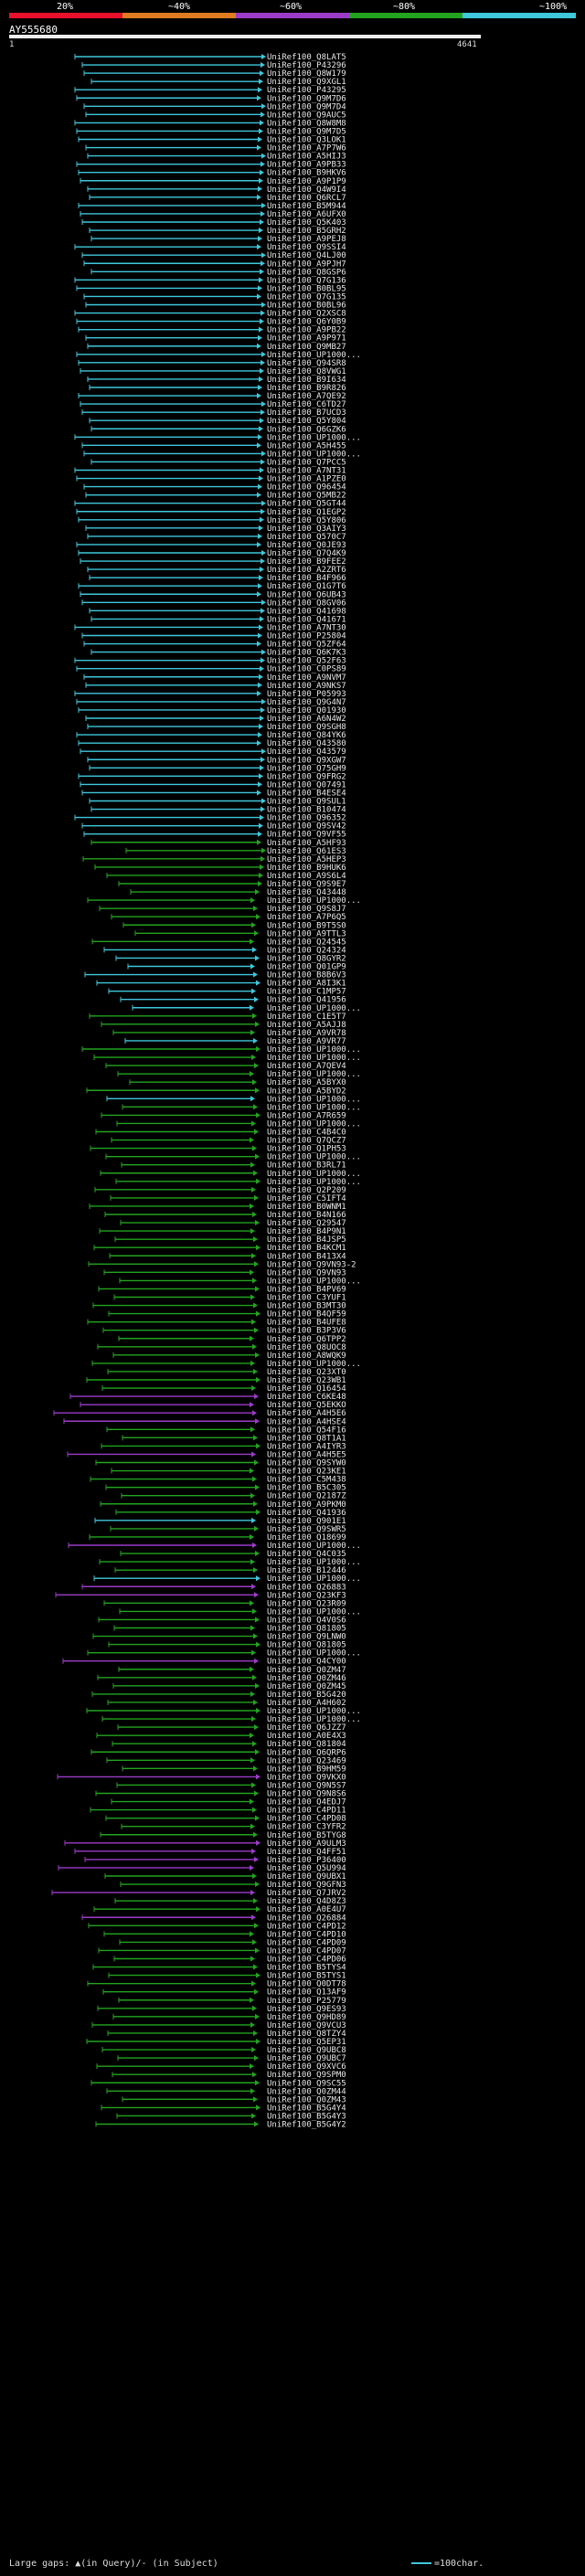 This screenshot has height=2576, width=585. I want to click on hit-label: UniRef100_Q1PH53, so click(307, 1149).